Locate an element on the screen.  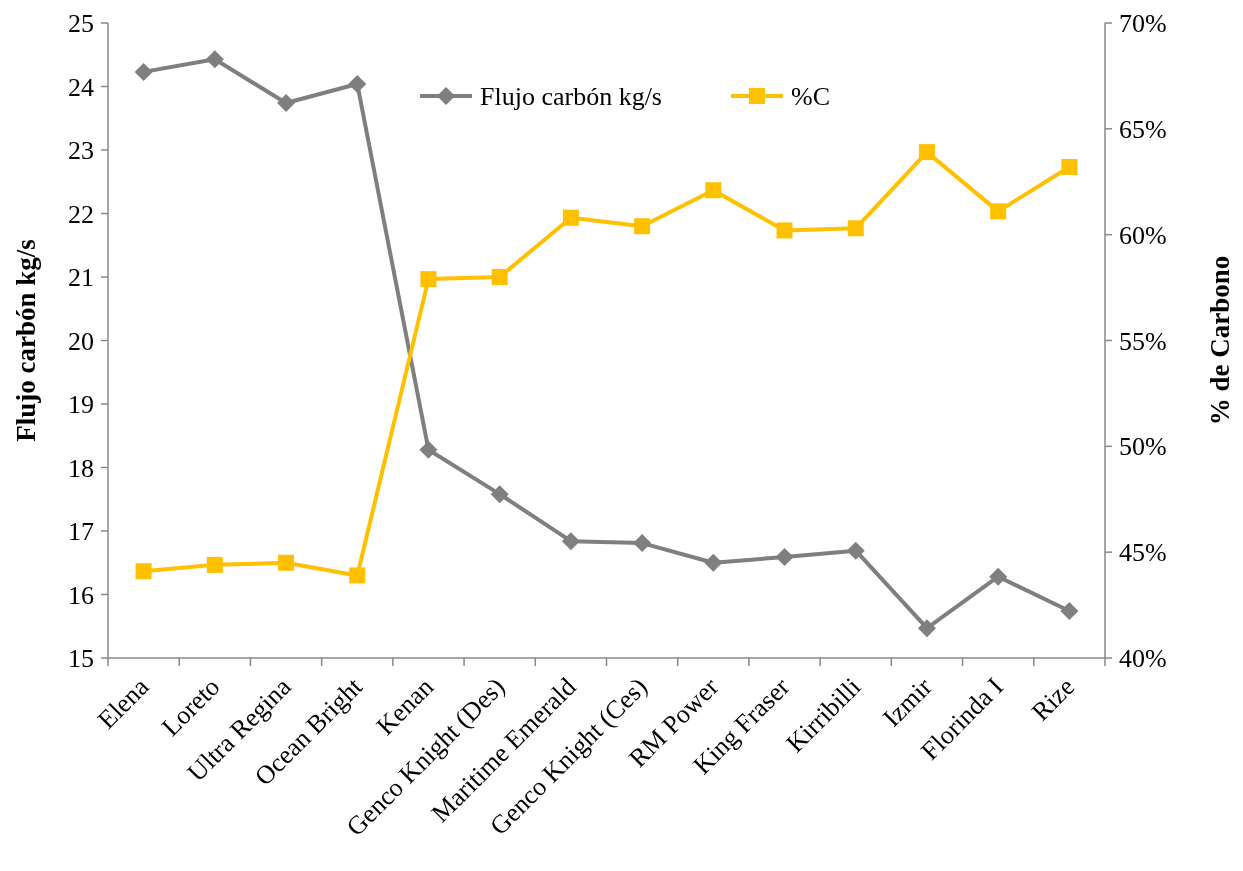
y-tick-label: 19 is located at coordinates (81, 405).